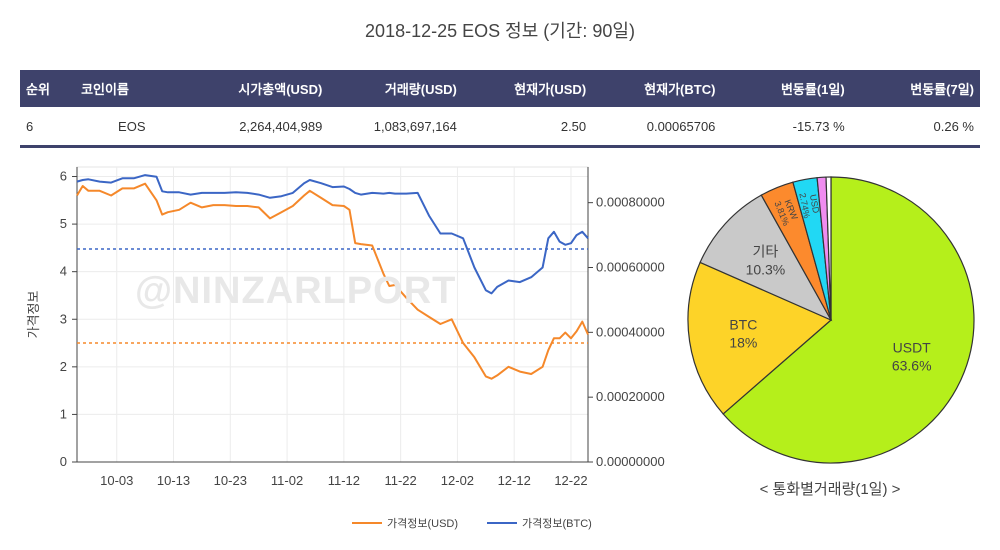 The image size is (1000, 550). Describe the element at coordinates (258, 127) in the screenshot. I see `cell-market-cap: 2,264,404,989` at that location.